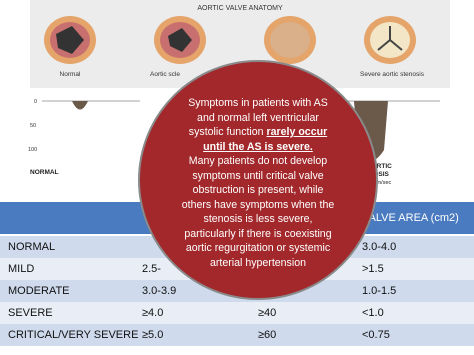 The height and width of the screenshot is (355, 474). I want to click on table-cell: MILD, so click(21, 269).